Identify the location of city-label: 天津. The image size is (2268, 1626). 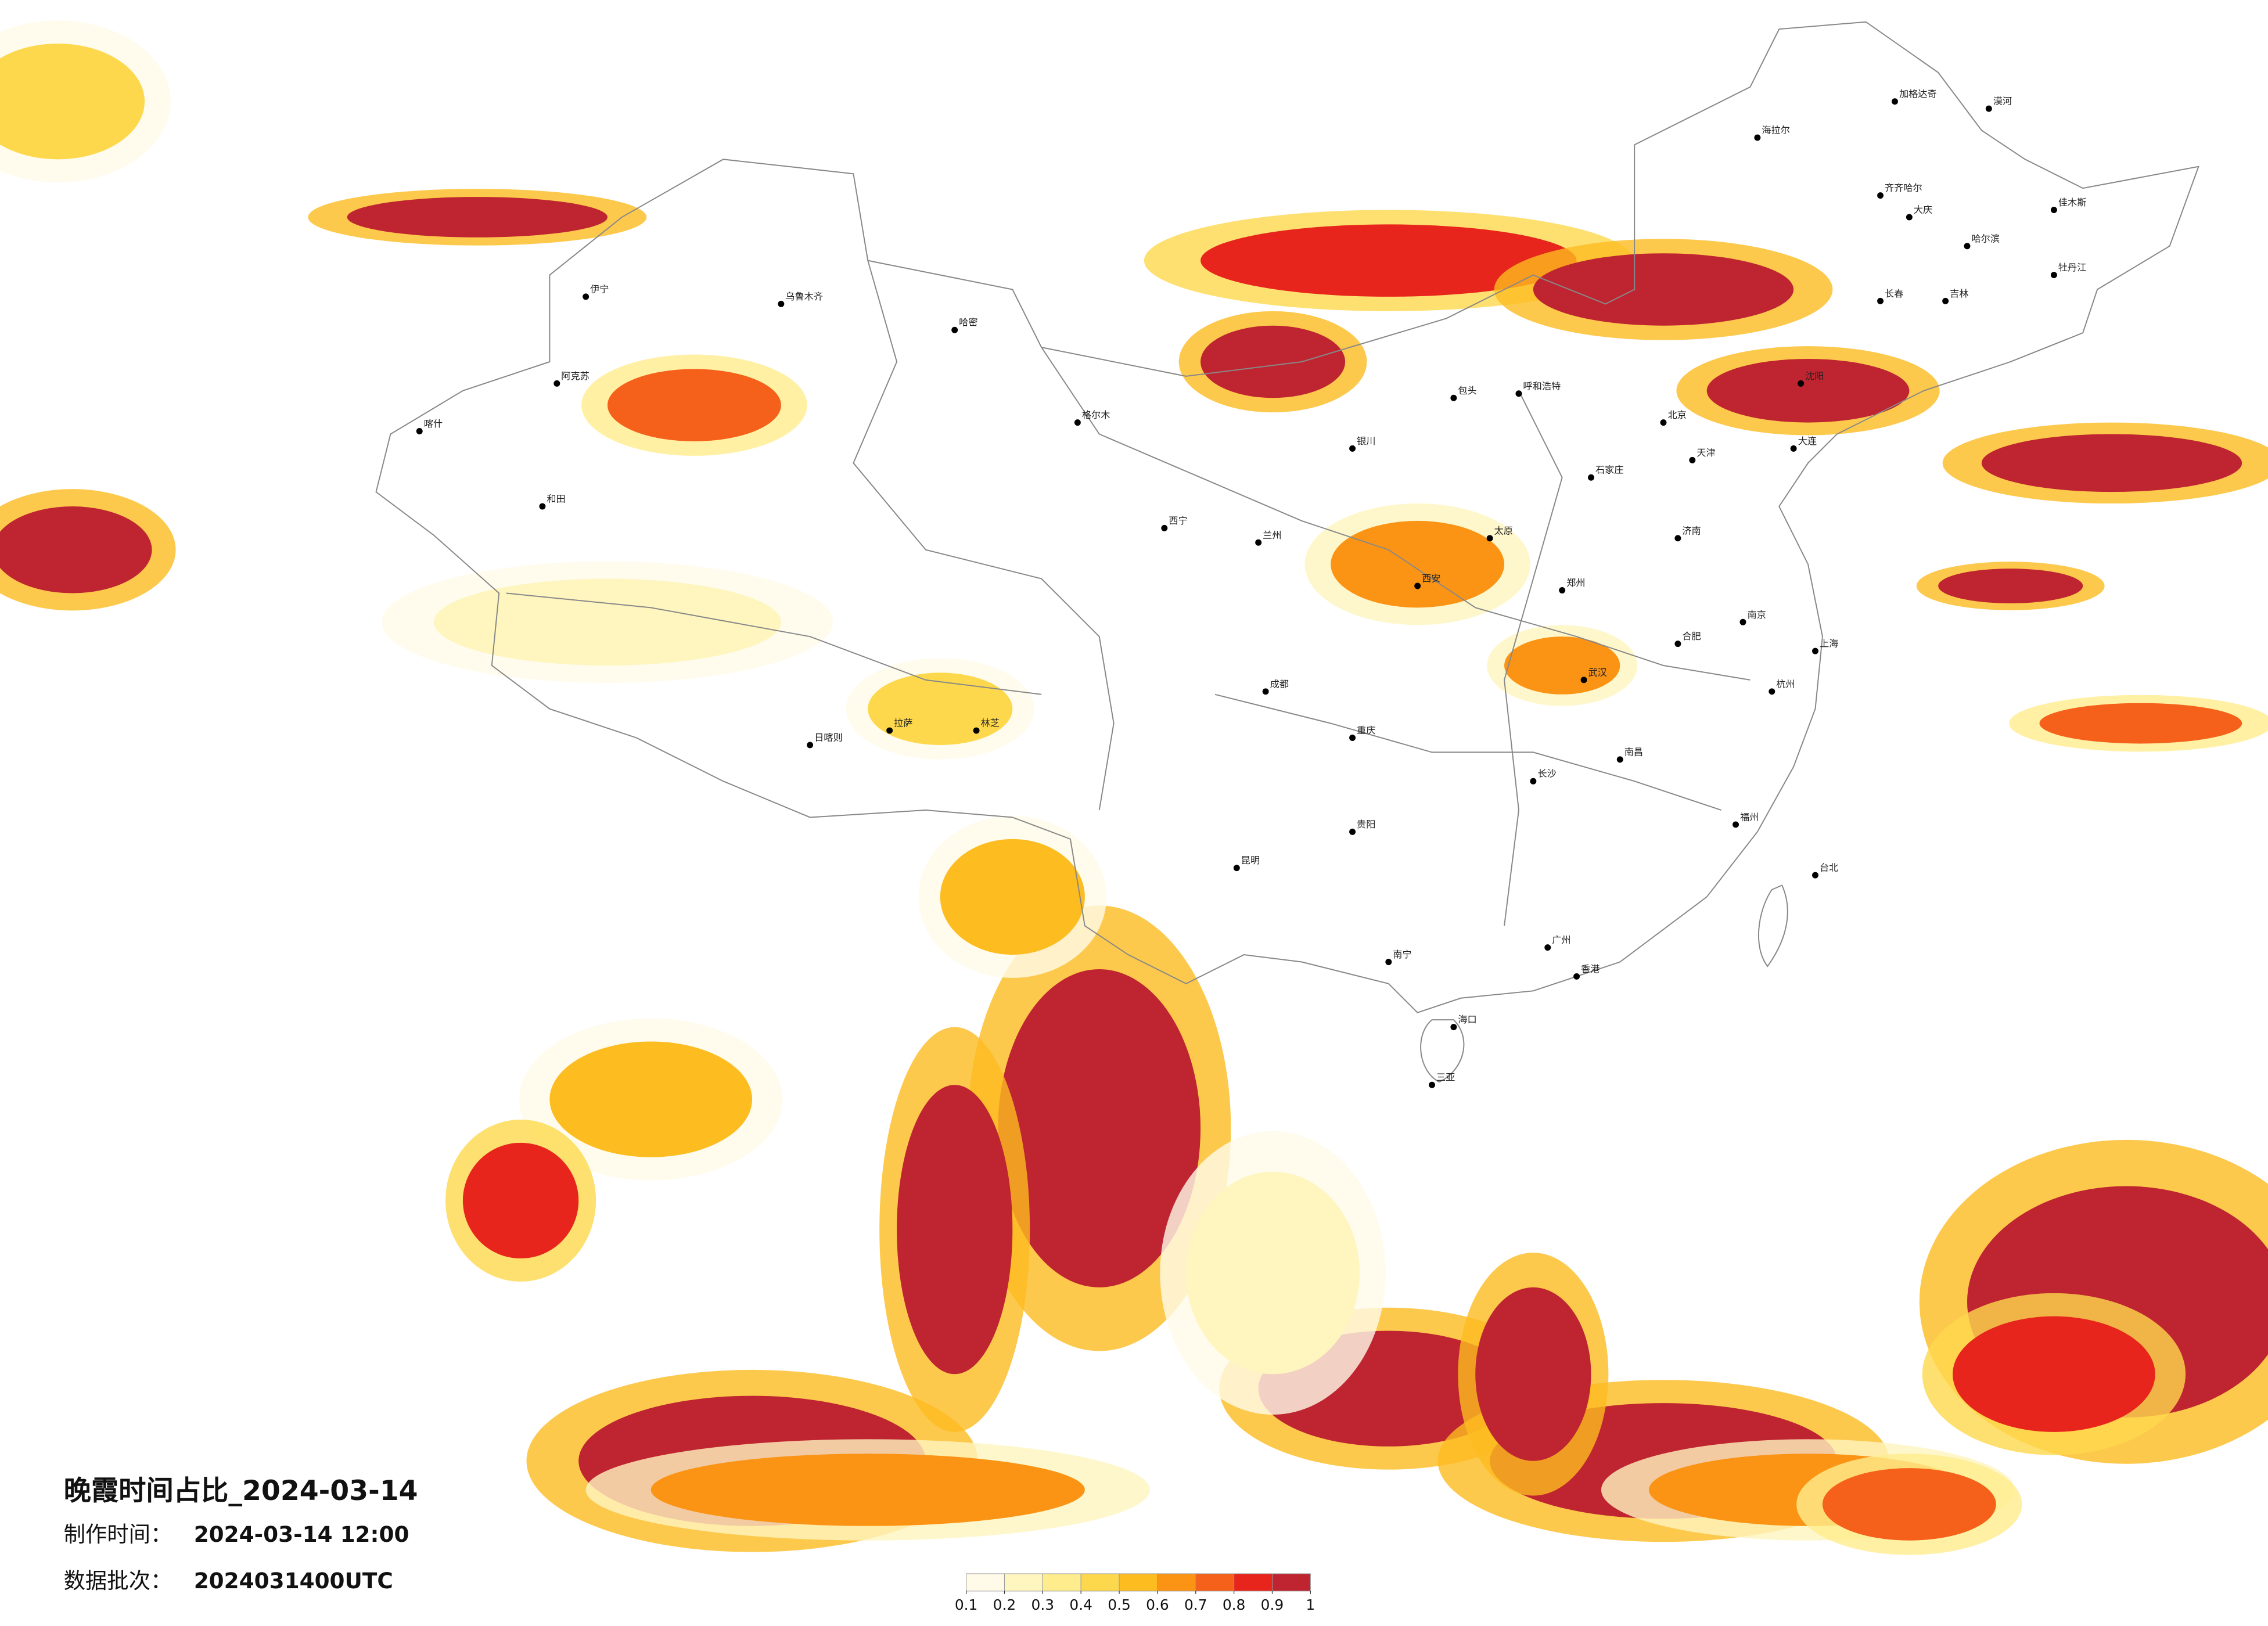
(1705, 452).